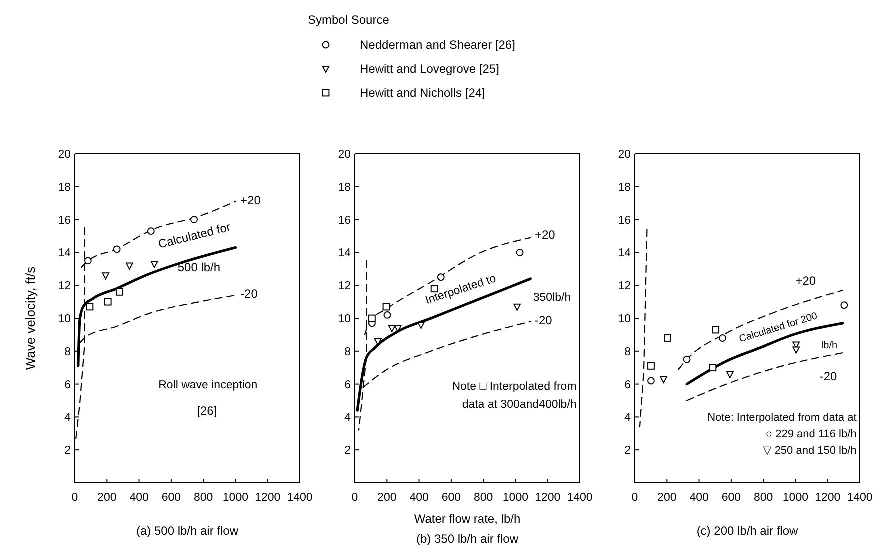 Image resolution: width=894 pixels, height=558 pixels. What do you see at coordinates (467, 539) in the screenshot?
I see `text: (b) 350 lb/h air flow` at bounding box center [467, 539].